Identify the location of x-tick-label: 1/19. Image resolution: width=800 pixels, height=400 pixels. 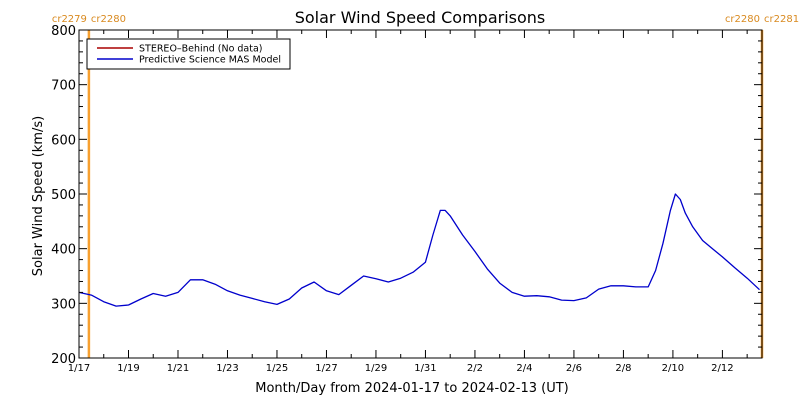
(128, 368).